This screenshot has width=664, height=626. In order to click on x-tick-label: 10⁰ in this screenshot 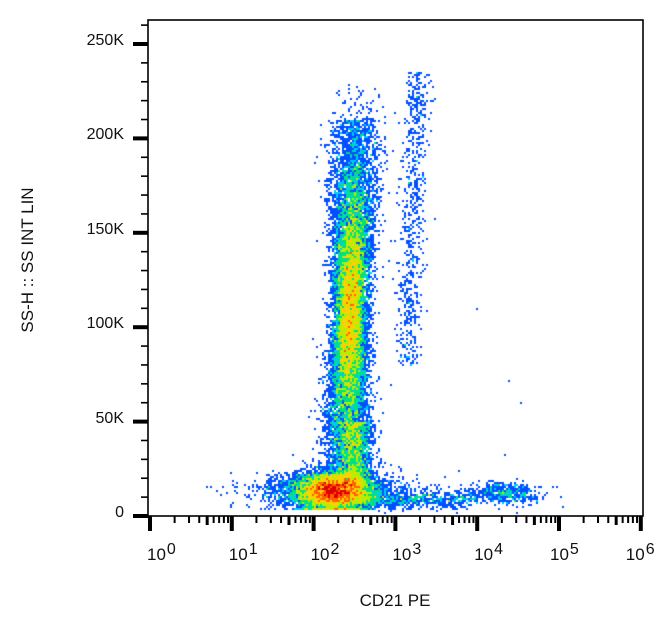, I will do `click(161, 552)`.